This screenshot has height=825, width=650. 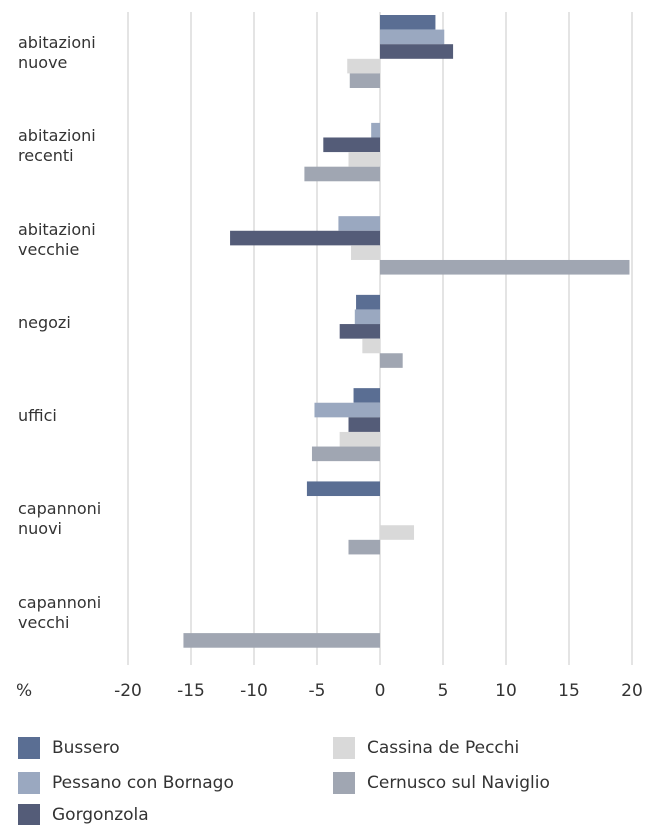 What do you see at coordinates (191, 691) in the screenshot?
I see `x-tick-label: -15` at bounding box center [191, 691].